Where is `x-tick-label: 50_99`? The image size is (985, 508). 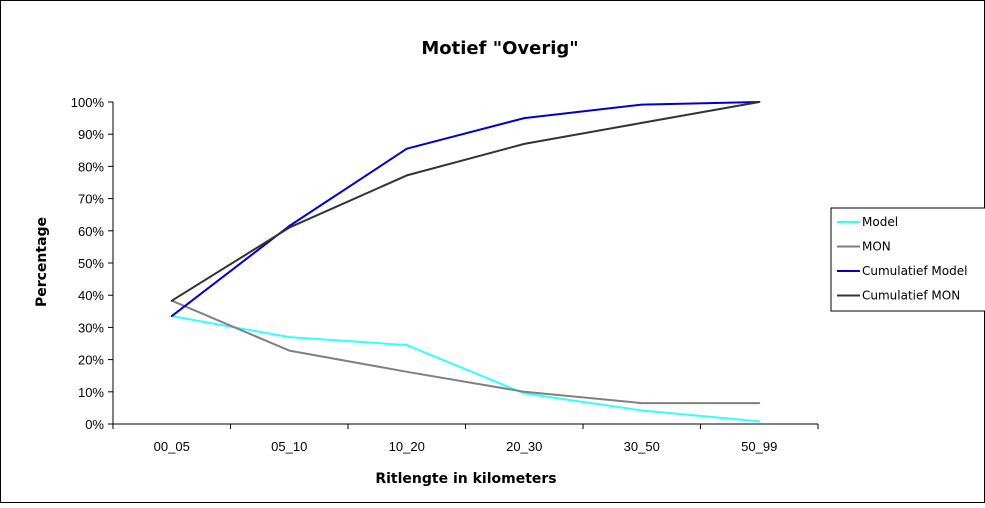
x-tick-label: 50_99 is located at coordinates (759, 446).